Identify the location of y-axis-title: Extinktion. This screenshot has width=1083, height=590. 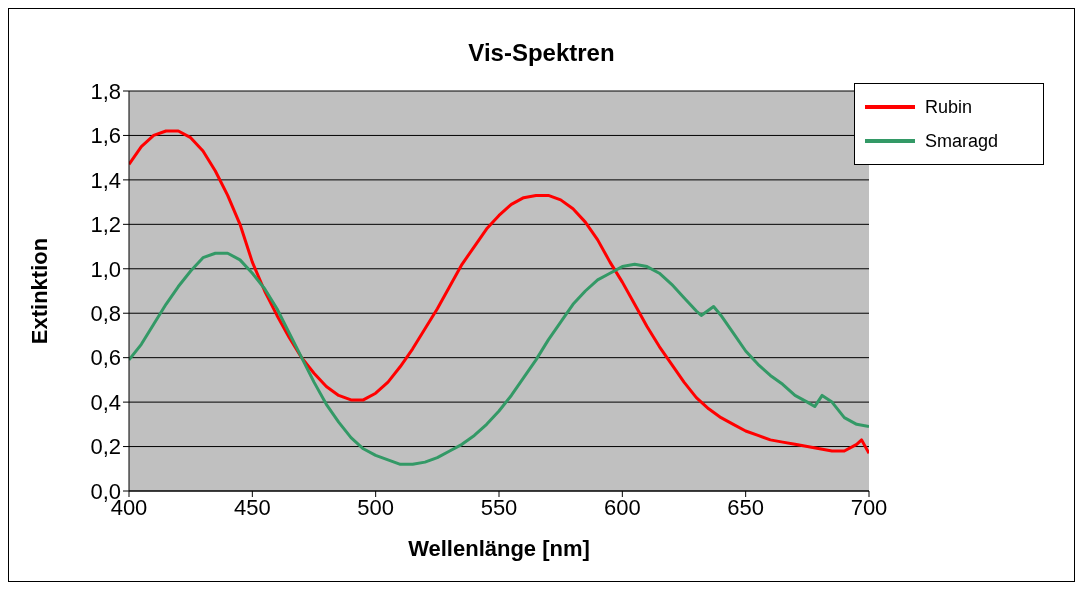
(39, 291).